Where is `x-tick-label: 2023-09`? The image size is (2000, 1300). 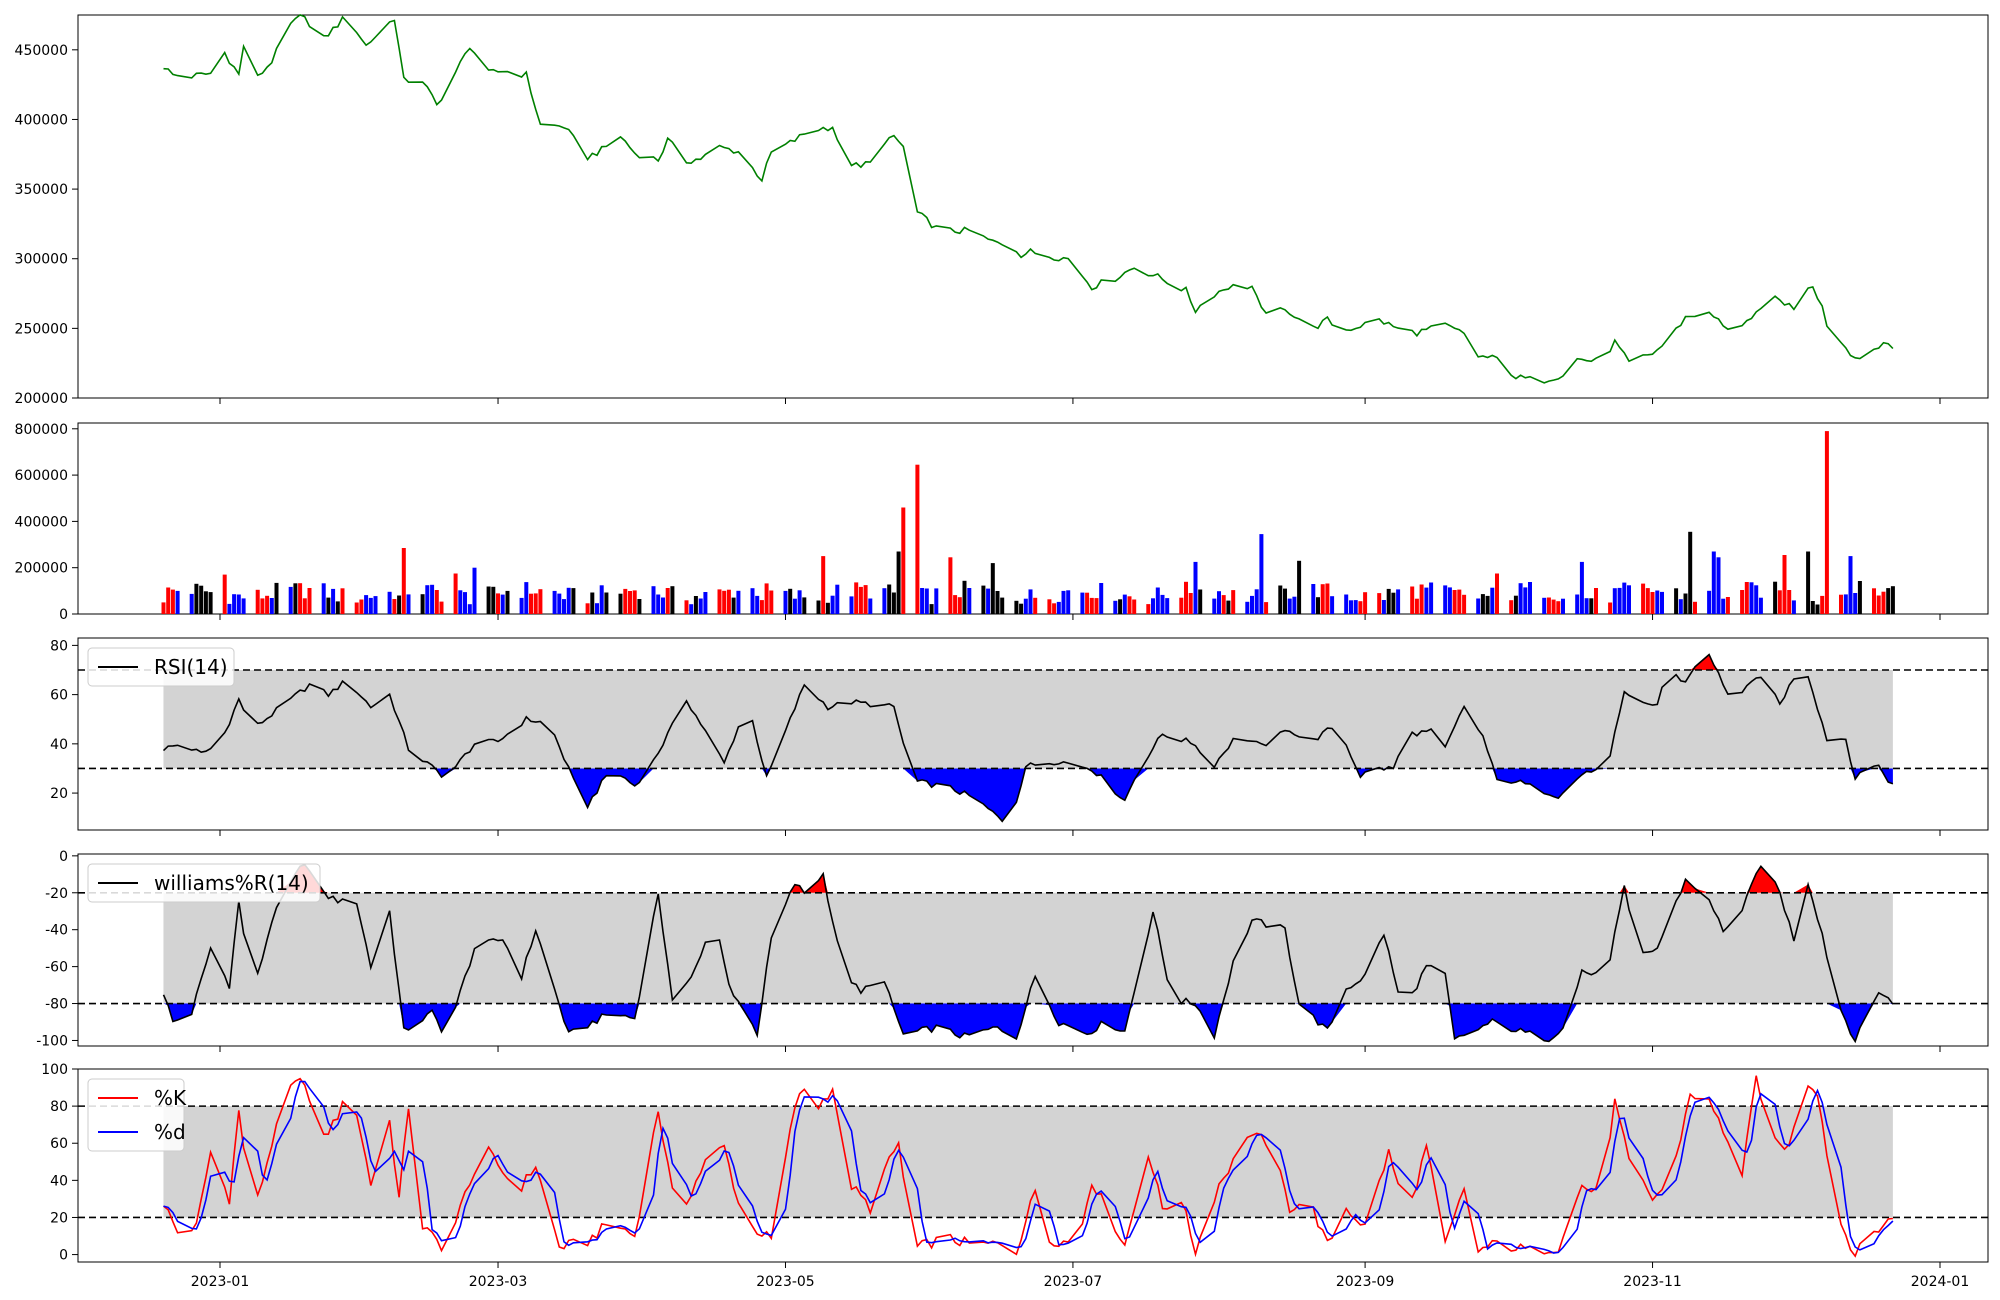 x-tick-label: 2023-09 is located at coordinates (1365, 1282).